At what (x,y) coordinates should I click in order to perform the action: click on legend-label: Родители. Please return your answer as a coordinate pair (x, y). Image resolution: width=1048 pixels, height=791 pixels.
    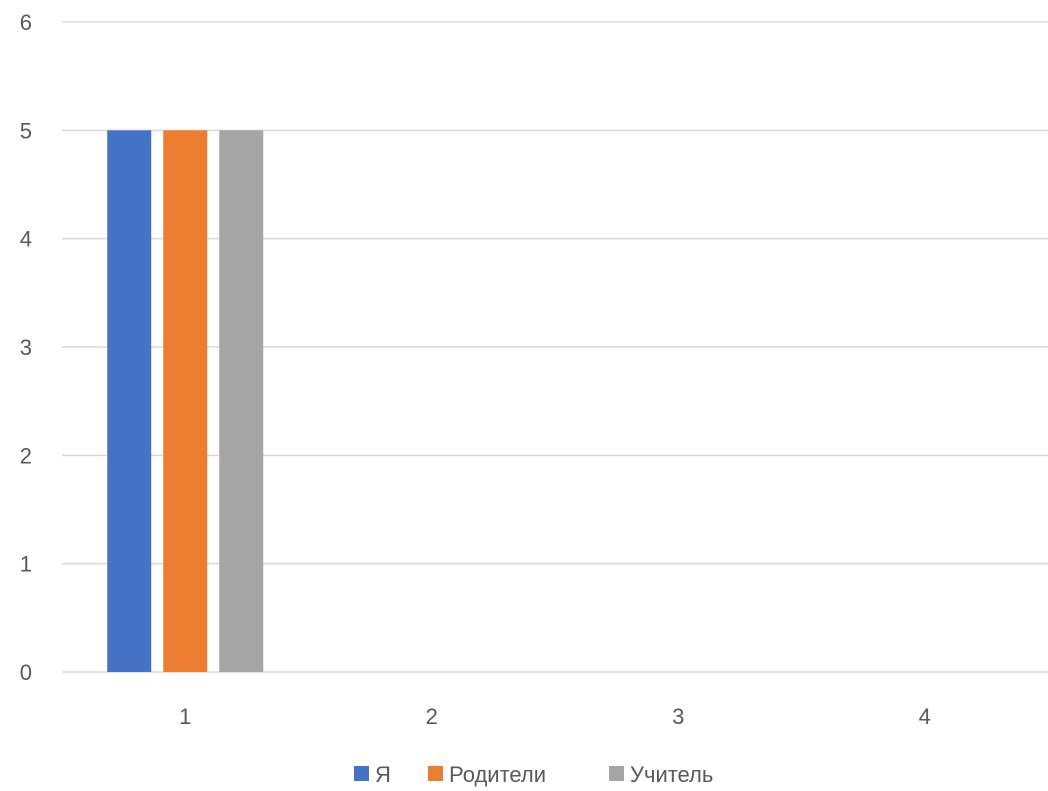
    Looking at the image, I should click on (497, 774).